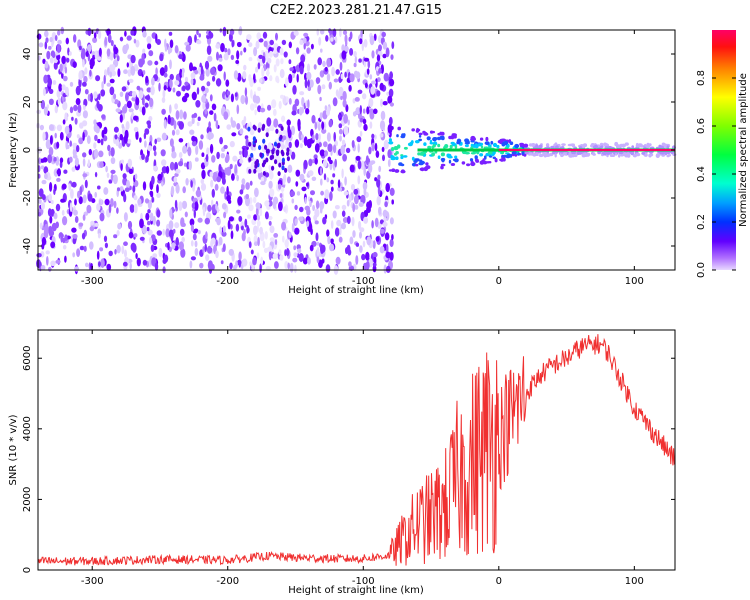 The height and width of the screenshot is (600, 750). What do you see at coordinates (27, 499) in the screenshot?
I see `y-tick-label: 2000` at bounding box center [27, 499].